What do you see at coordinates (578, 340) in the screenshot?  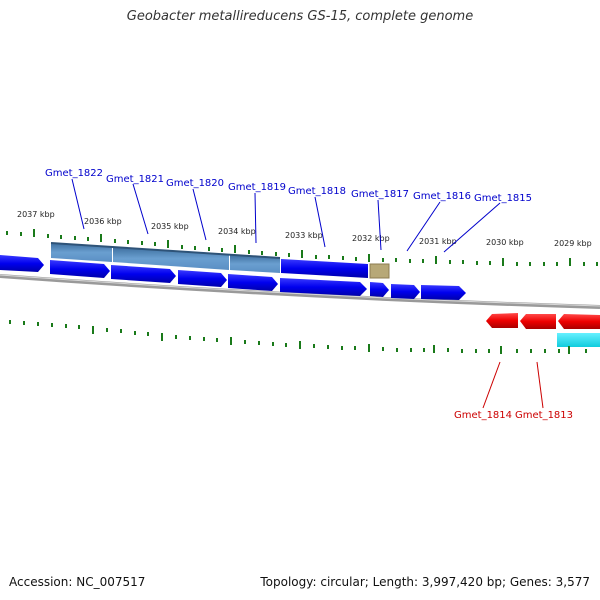 I see `cyan-feature` at bounding box center [578, 340].